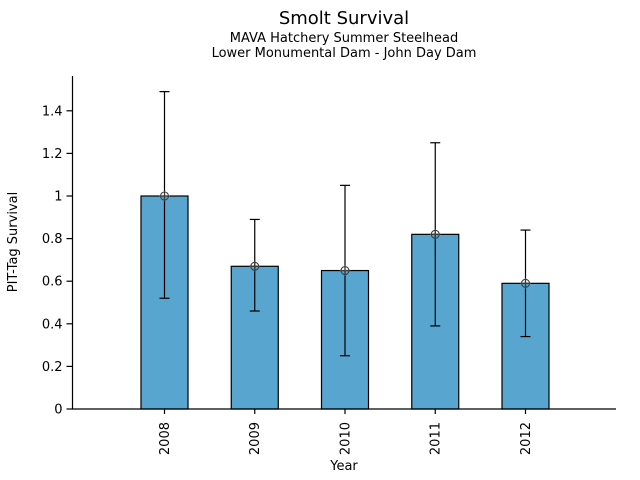 This screenshot has height=480, width=640. What do you see at coordinates (52, 111) in the screenshot?
I see `y-tick-label: 1.4` at bounding box center [52, 111].